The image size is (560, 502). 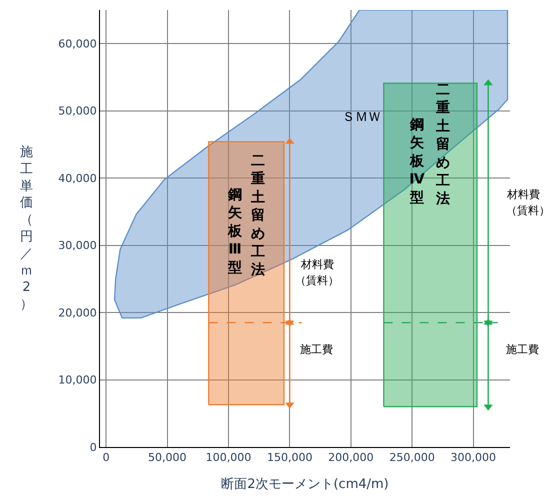 What do you see at coordinates (361, 117) in the screenshot?
I see `annotation: ＳＭＷ` at bounding box center [361, 117].